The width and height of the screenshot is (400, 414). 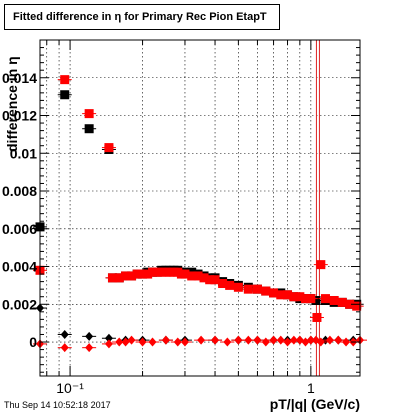 I want to click on y-axis-label-box: difference in η, so click(x=11, y=97).